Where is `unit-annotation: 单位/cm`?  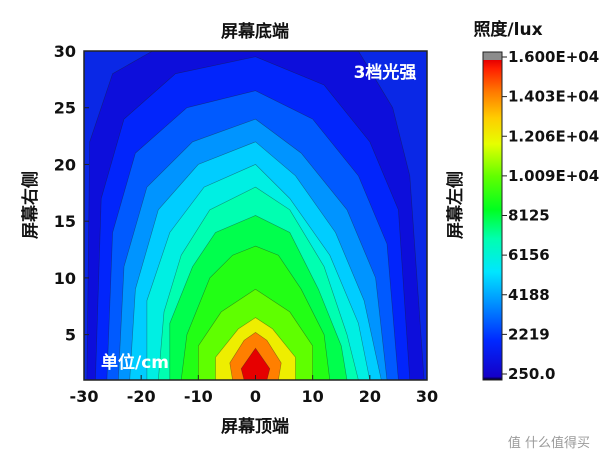 unit-annotation: 单位/cm is located at coordinates (135, 362).